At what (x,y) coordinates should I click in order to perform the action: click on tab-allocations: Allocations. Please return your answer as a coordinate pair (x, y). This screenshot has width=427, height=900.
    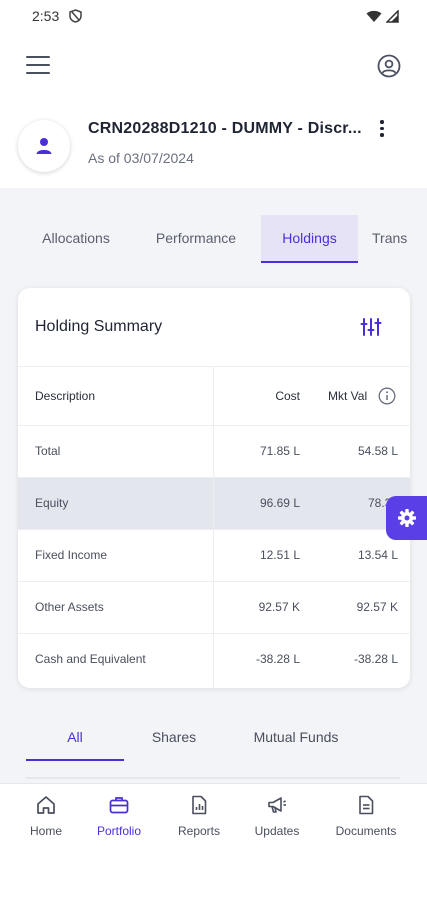
    Looking at the image, I should click on (76, 238).